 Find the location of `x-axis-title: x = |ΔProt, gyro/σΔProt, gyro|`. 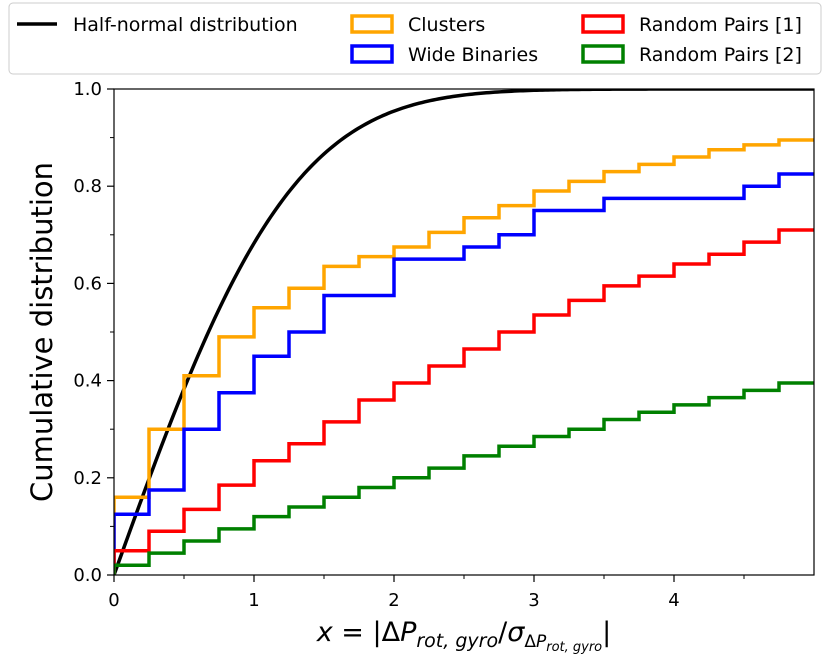

x-axis-title: x = |ΔProt, gyro/σΔProt, gyro| is located at coordinates (464, 636).